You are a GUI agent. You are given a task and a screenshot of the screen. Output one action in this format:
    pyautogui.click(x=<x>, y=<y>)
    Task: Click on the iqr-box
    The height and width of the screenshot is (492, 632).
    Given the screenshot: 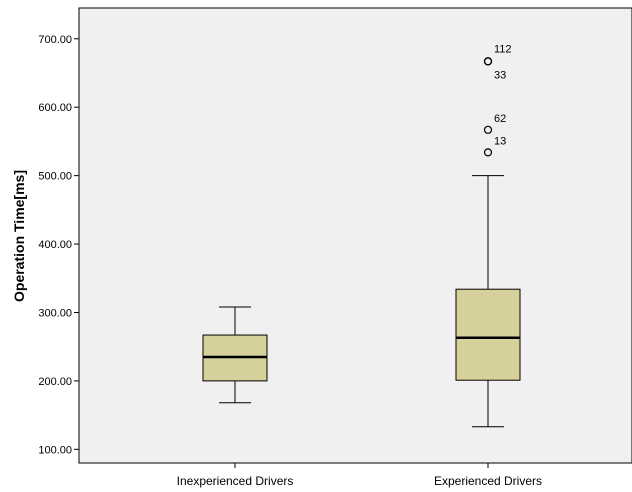 What is the action you would take?
    pyautogui.click(x=488, y=334)
    